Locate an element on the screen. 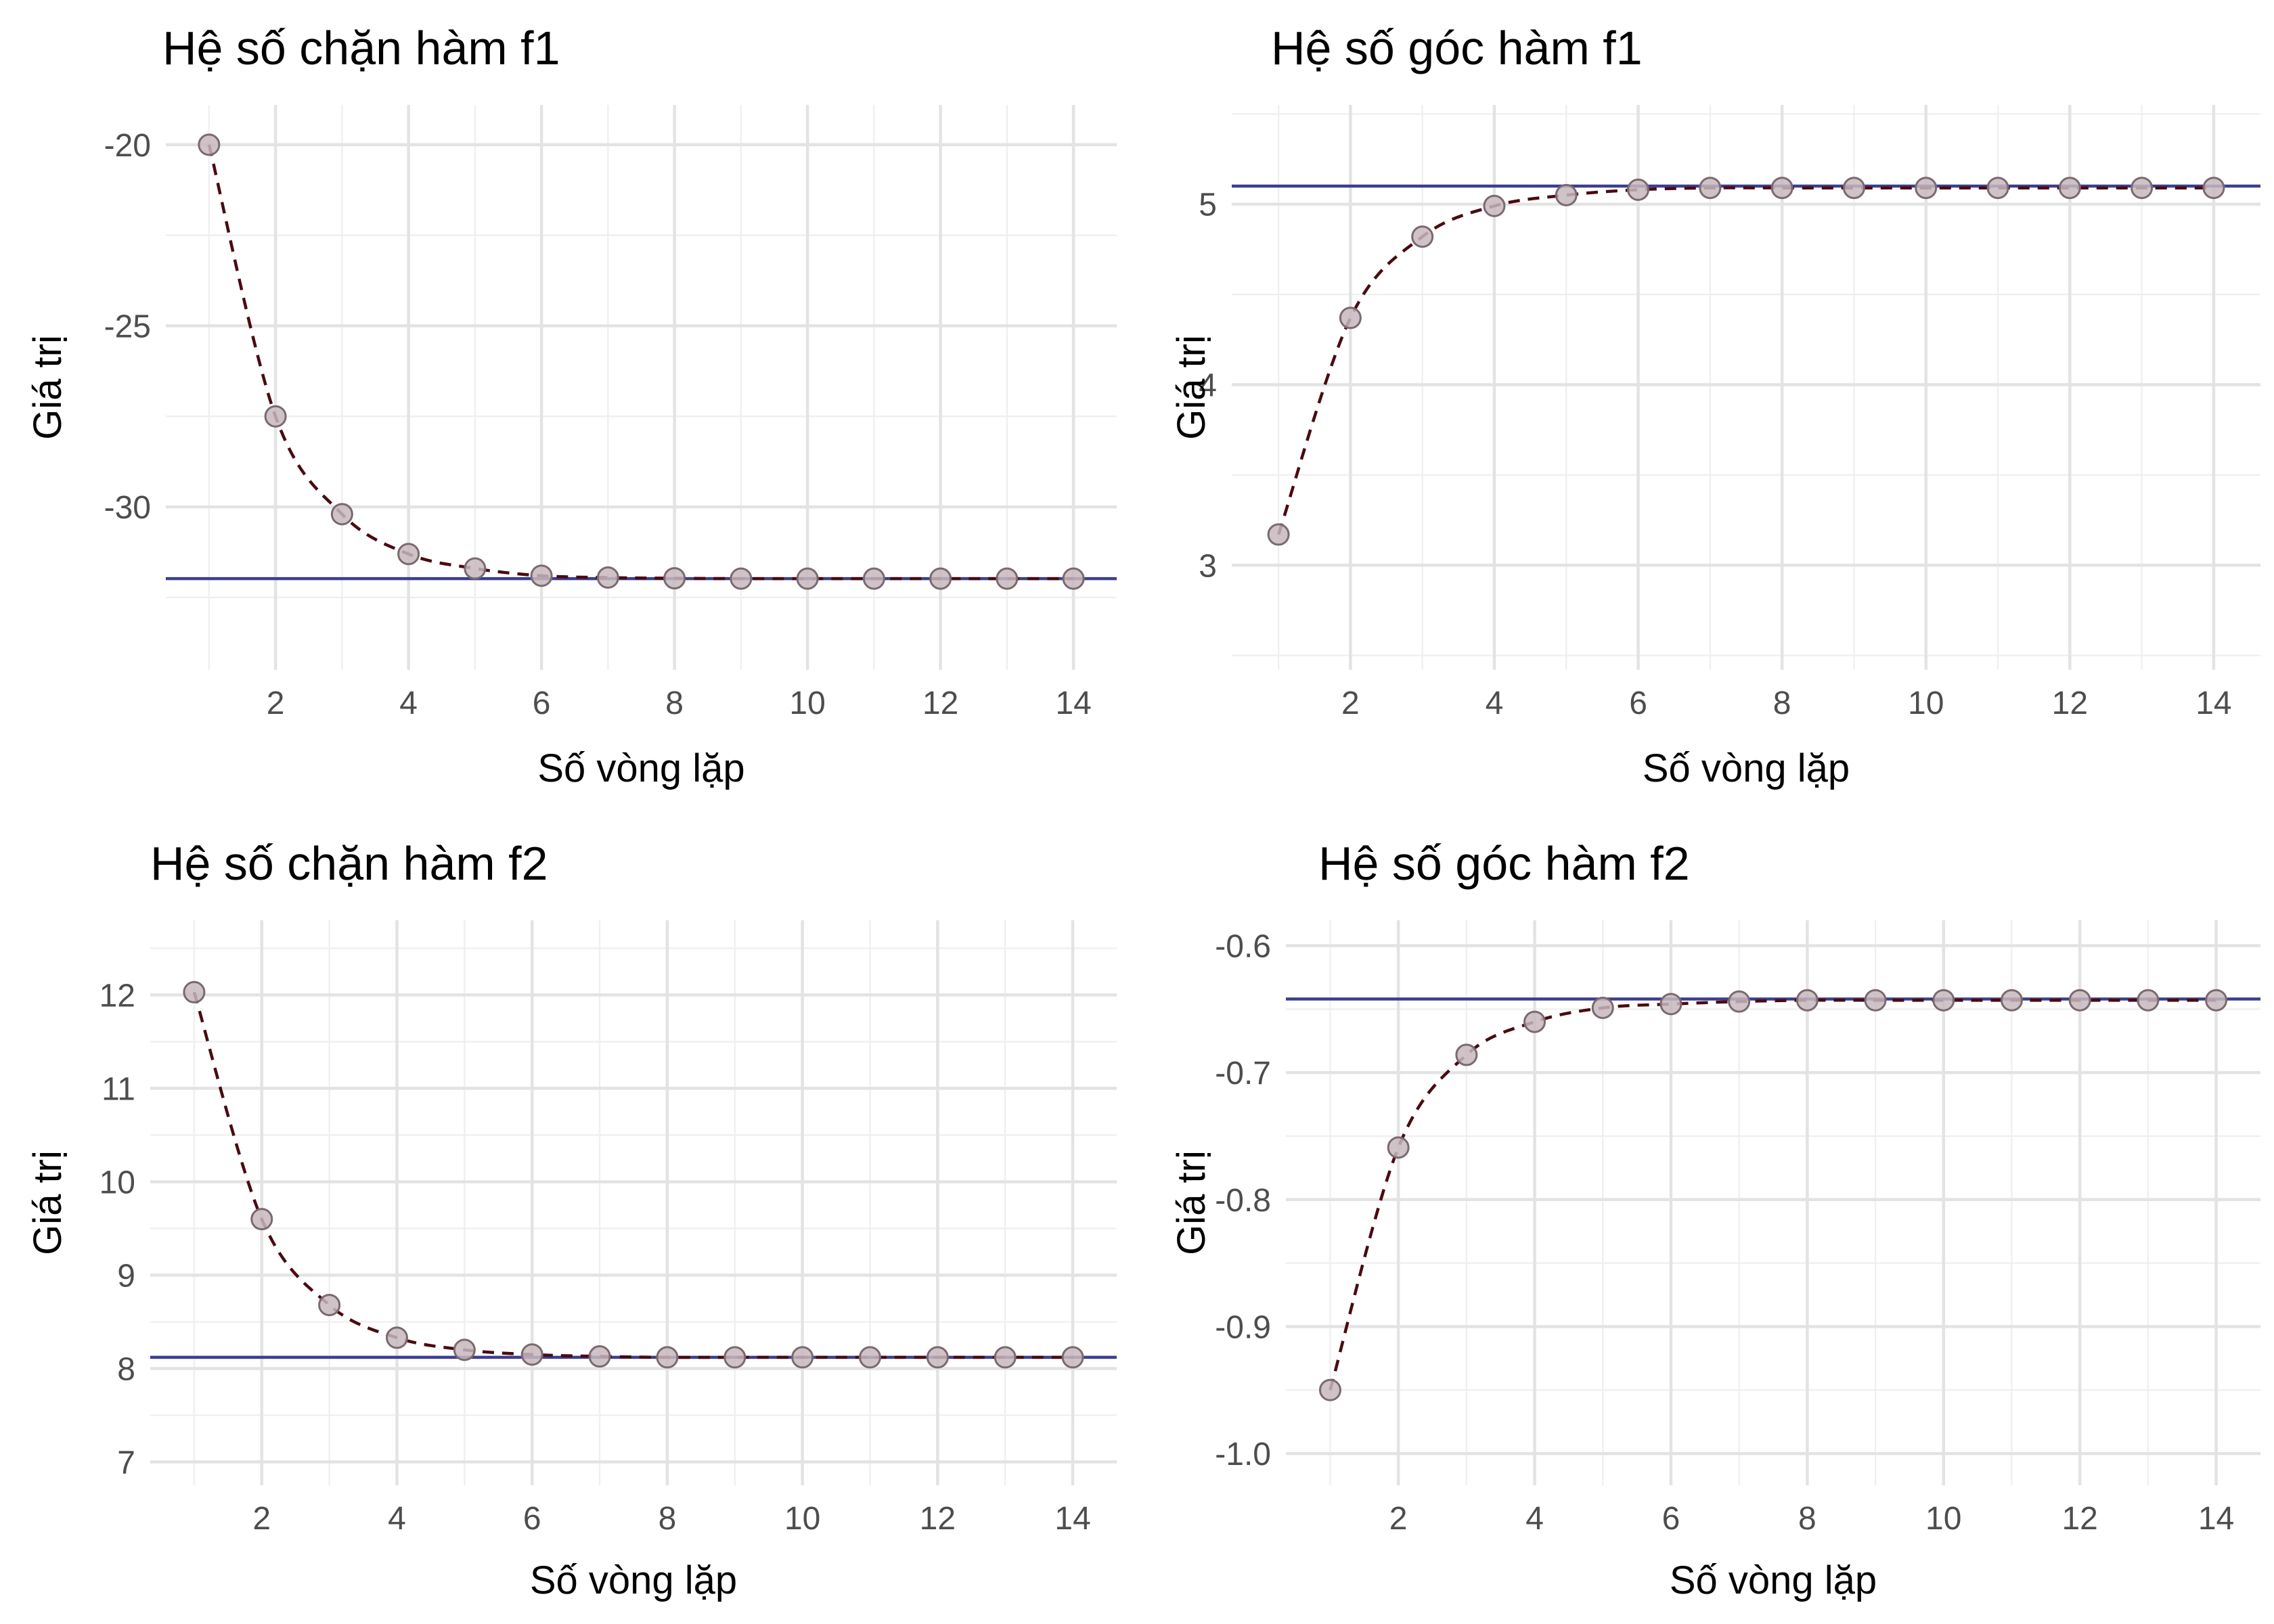 This screenshot has width=2274, height=1624. y-tick-label: 4 is located at coordinates (1208, 385).